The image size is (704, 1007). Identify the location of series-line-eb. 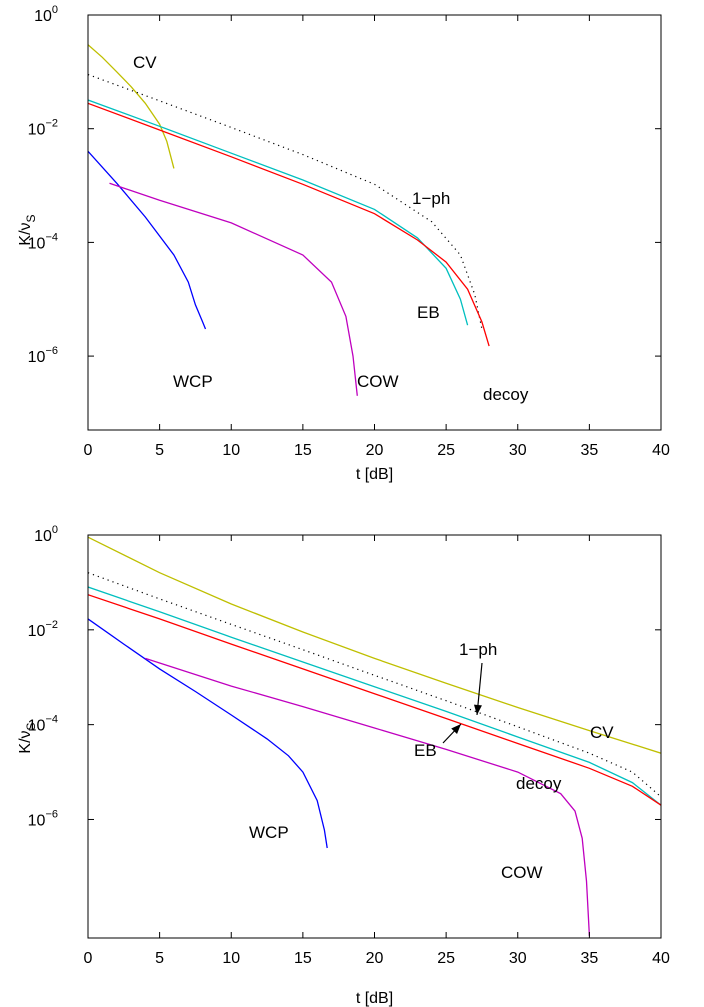
(278, 212).